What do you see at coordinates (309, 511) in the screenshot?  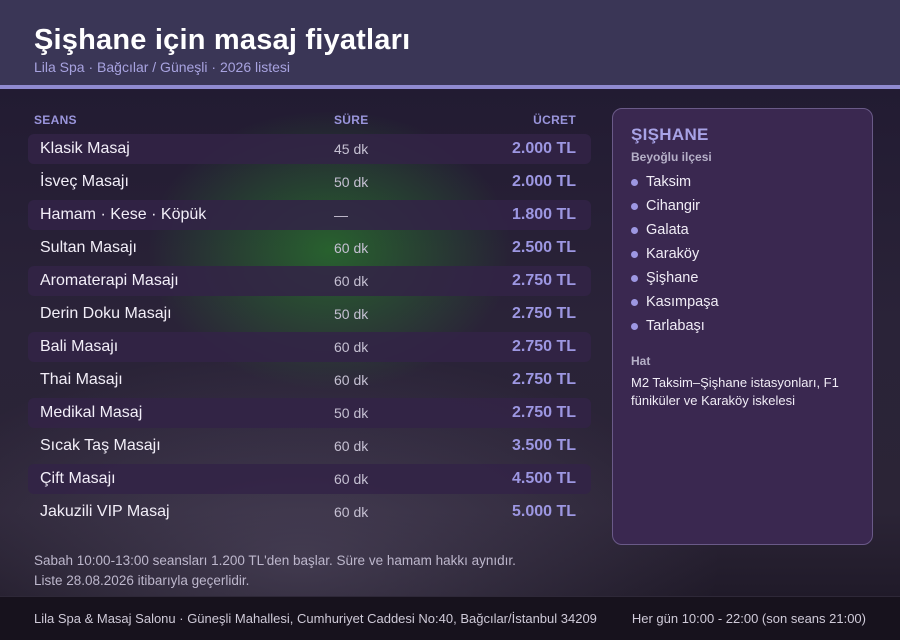 I see `table-row: Jakuzili VIP Masaj 60 dk 5.000 TL` at bounding box center [309, 511].